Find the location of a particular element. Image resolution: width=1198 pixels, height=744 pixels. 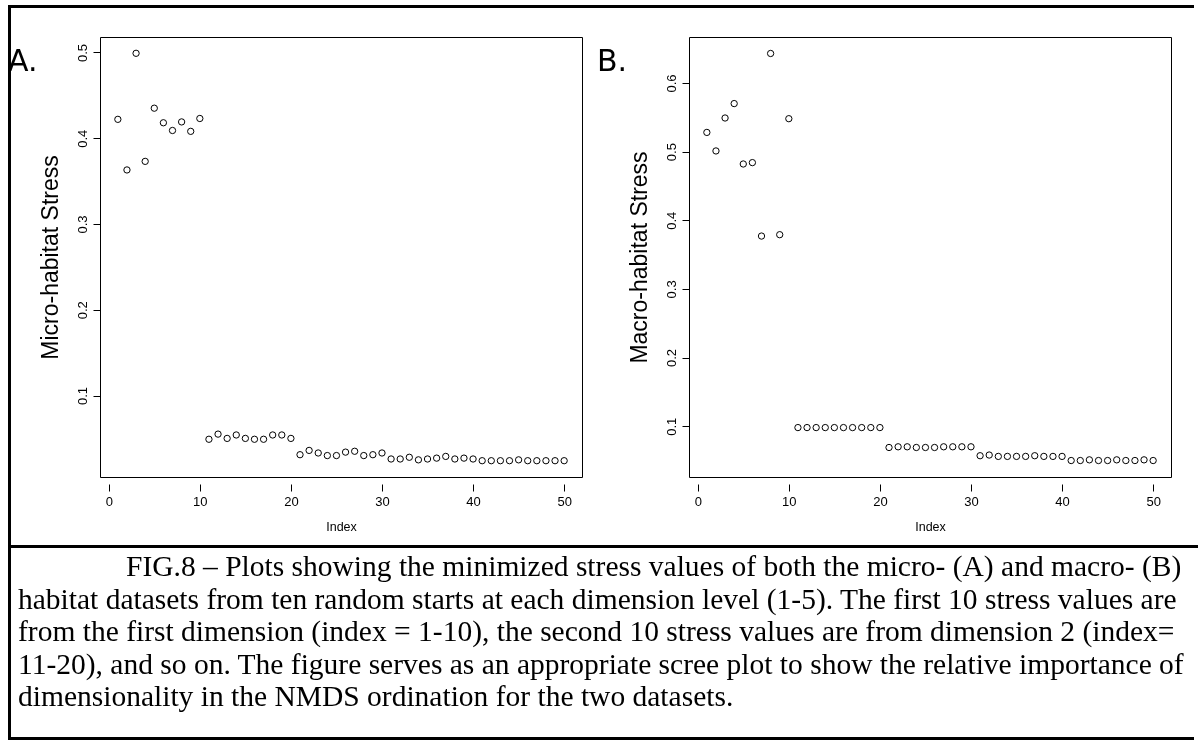

y-tick-label: 0.3 is located at coordinates (82, 224).